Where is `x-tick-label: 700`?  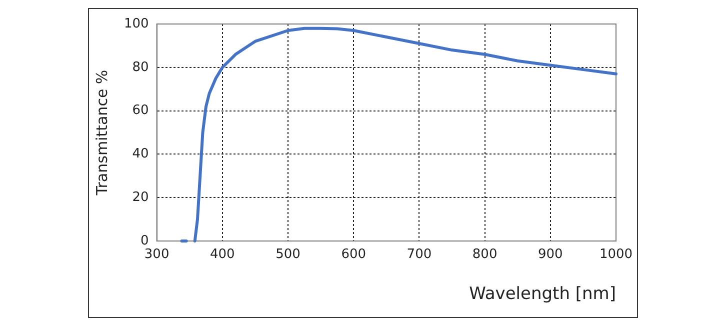 x-tick-label: 700 is located at coordinates (419, 254).